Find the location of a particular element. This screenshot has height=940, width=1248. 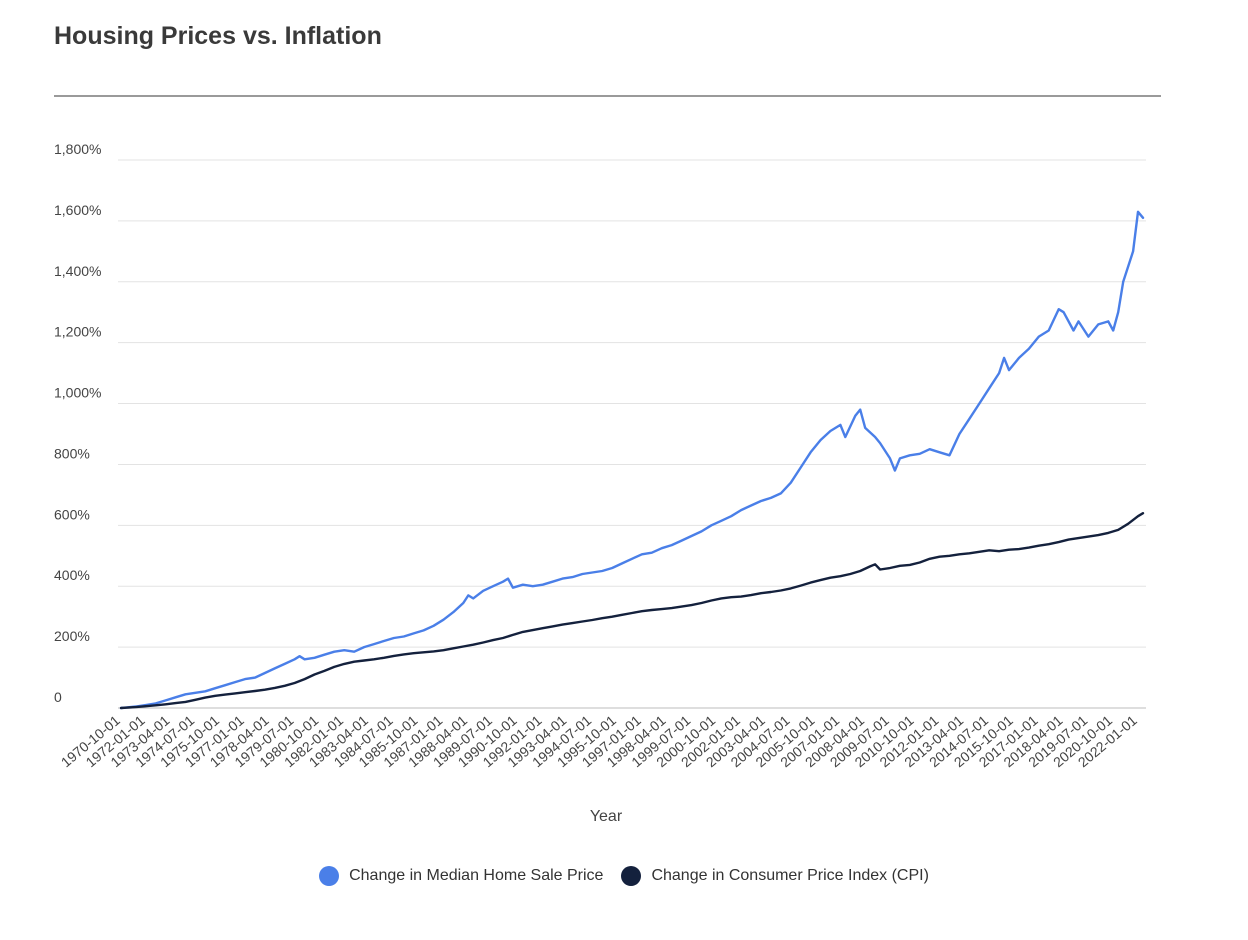

y-tick-label: 0 is located at coordinates (58, 697).